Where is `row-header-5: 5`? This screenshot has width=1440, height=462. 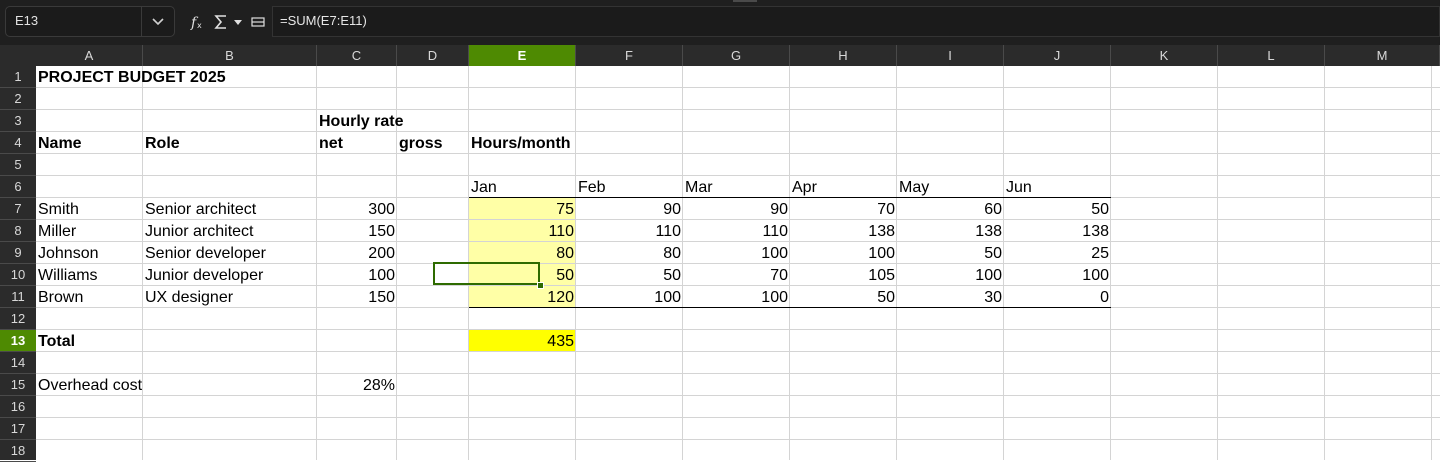
row-header-5: 5 is located at coordinates (18, 165).